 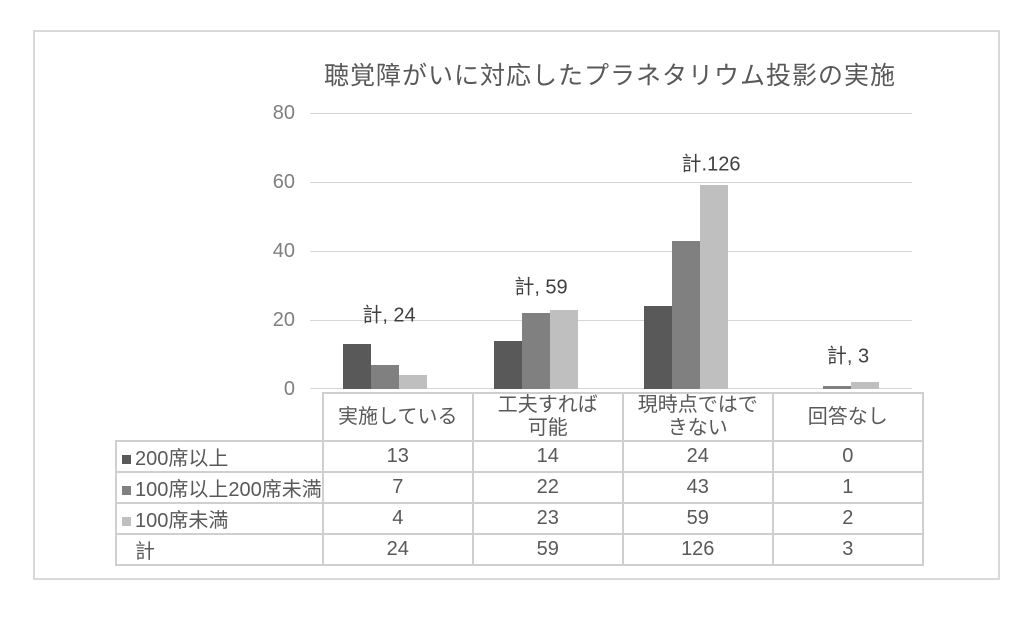 I want to click on cell-100席未満-3: 2, so click(x=847, y=518).